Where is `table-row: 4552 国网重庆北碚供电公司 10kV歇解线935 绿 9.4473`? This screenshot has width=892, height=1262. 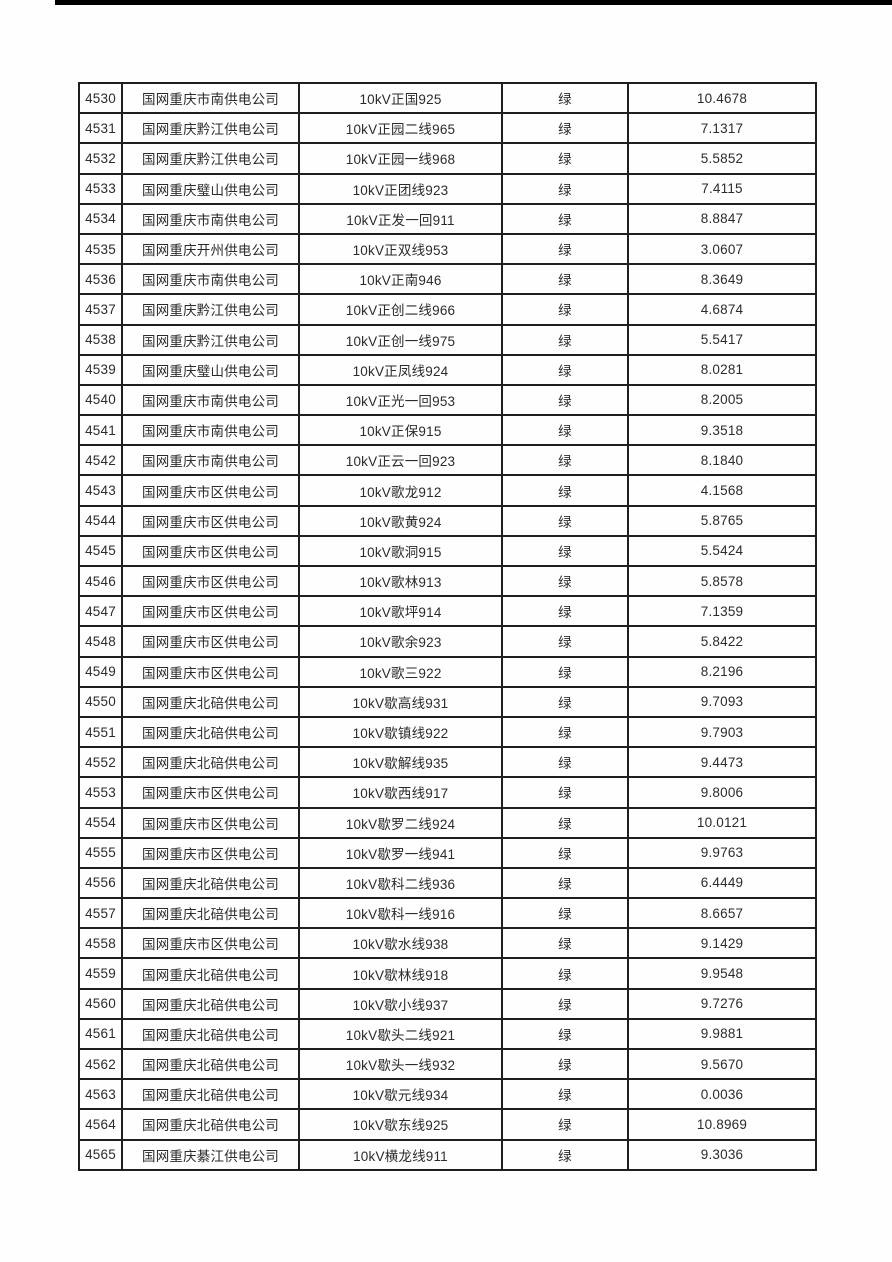 table-row: 4552 国网重庆北碚供电公司 10kV歇解线935 绿 9.4473 is located at coordinates (447, 762).